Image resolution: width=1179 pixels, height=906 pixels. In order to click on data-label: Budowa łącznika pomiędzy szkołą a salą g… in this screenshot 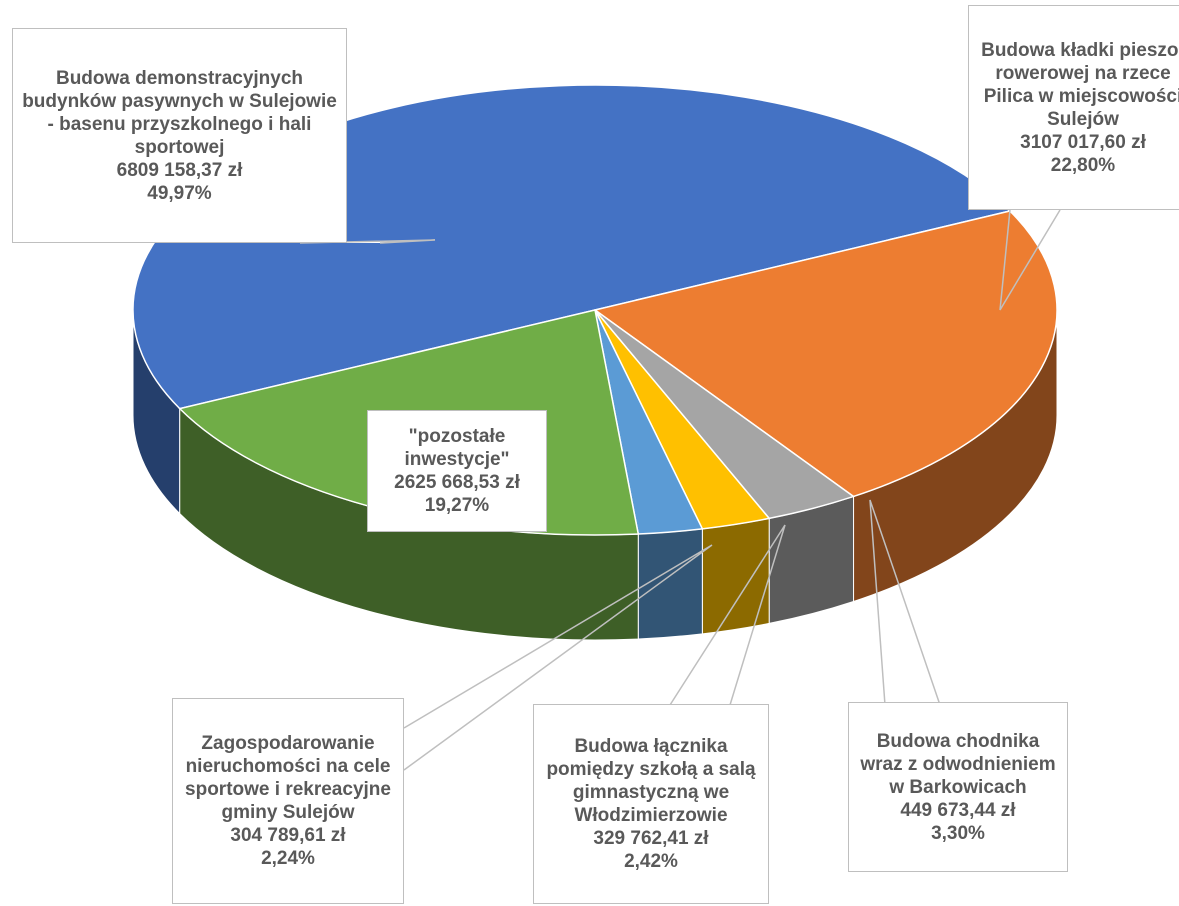, I will do `click(651, 804)`.